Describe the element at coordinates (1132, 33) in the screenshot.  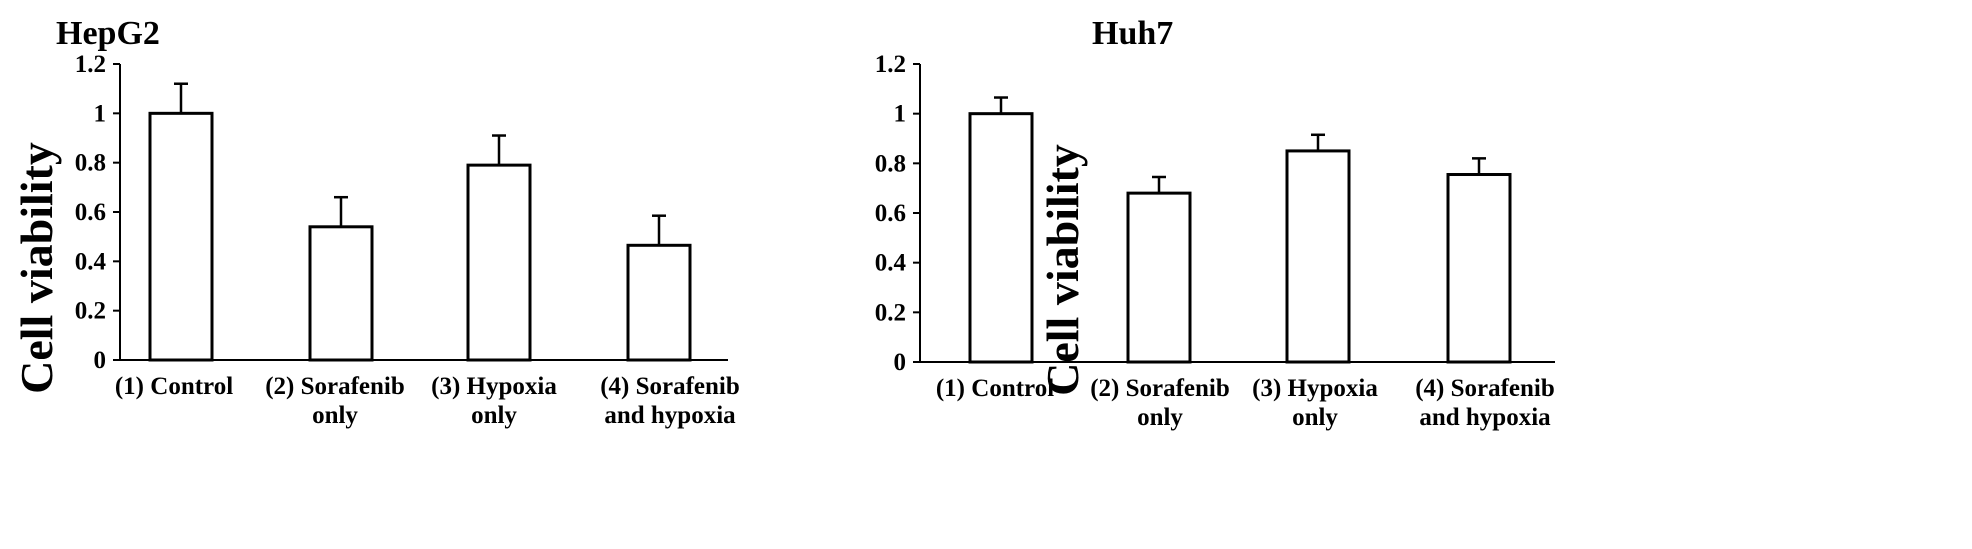
I see `chart-title: Huh7` at that location.